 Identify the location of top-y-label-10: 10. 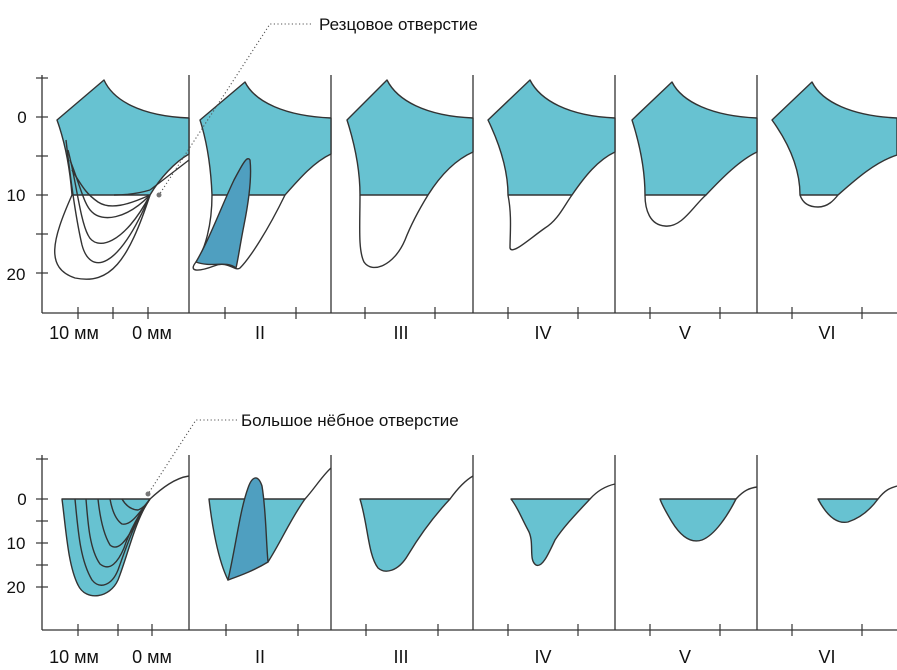
(16, 195).